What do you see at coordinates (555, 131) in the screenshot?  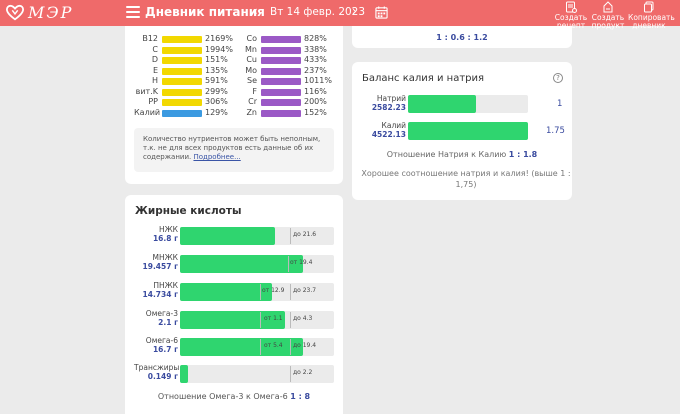 I see `mineral-ratio-value: 1.75` at bounding box center [555, 131].